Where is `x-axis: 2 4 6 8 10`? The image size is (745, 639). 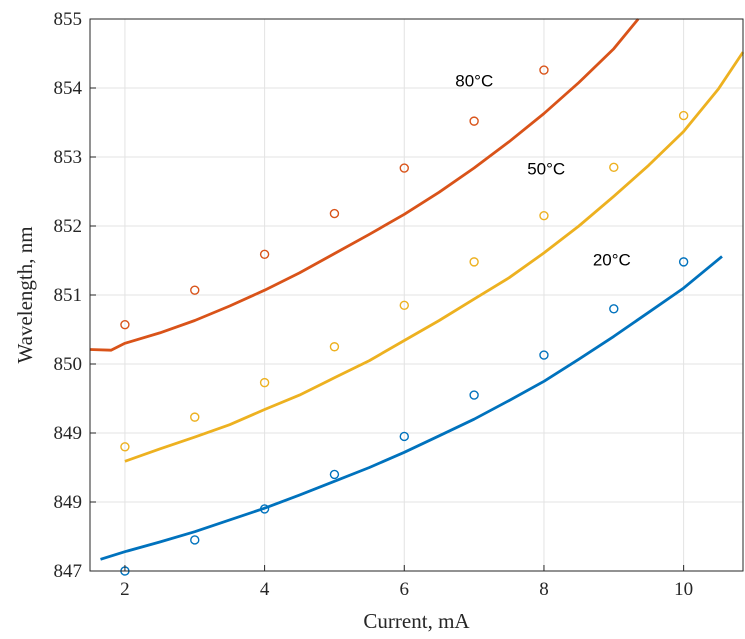 x-axis: 2 4 6 8 10 is located at coordinates (406, 582).